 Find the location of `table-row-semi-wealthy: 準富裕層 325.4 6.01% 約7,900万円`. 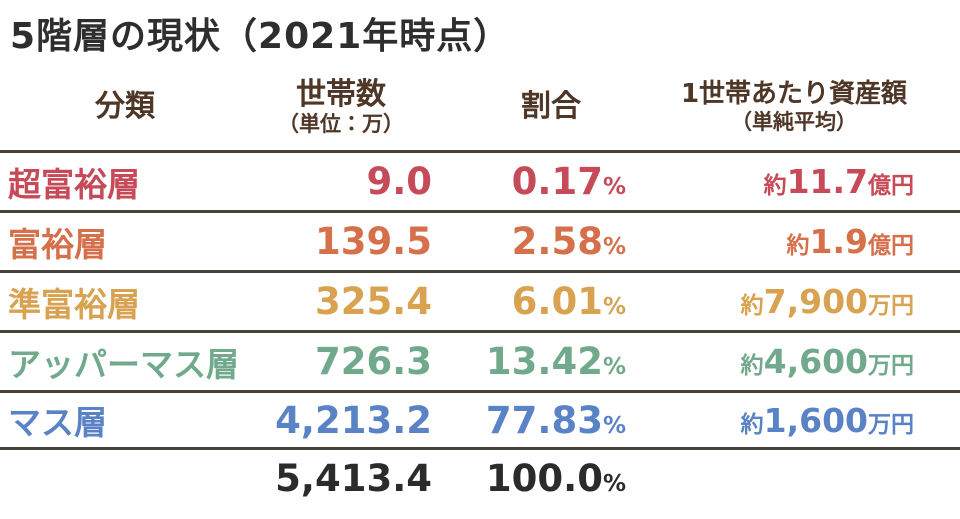

table-row-semi-wealthy: 準富裕層 325.4 6.01% 約7,900万円 is located at coordinates (480, 303).